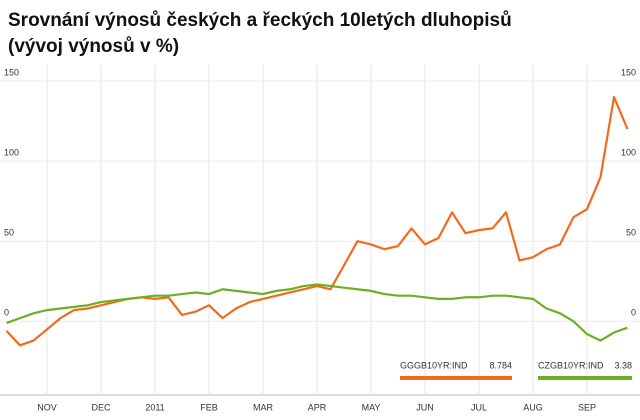 The height and width of the screenshot is (420, 640). I want to click on legend-value: 3.38, so click(623, 365).